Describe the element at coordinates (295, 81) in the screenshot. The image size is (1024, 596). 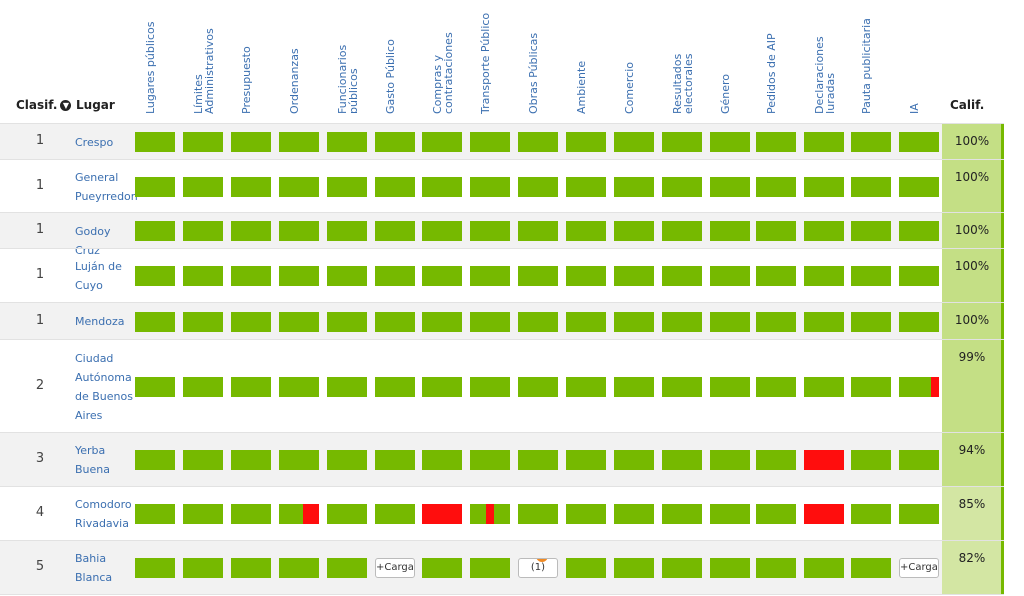
I see `column-header-4: Ordenanzas` at that location.